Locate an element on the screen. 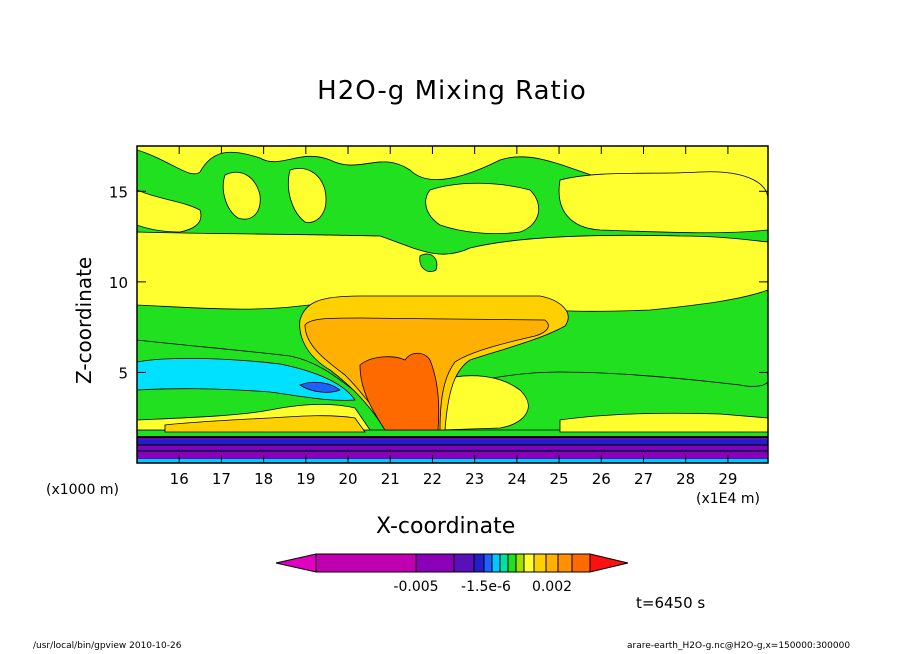  x-tick-label: 19 is located at coordinates (305, 479).